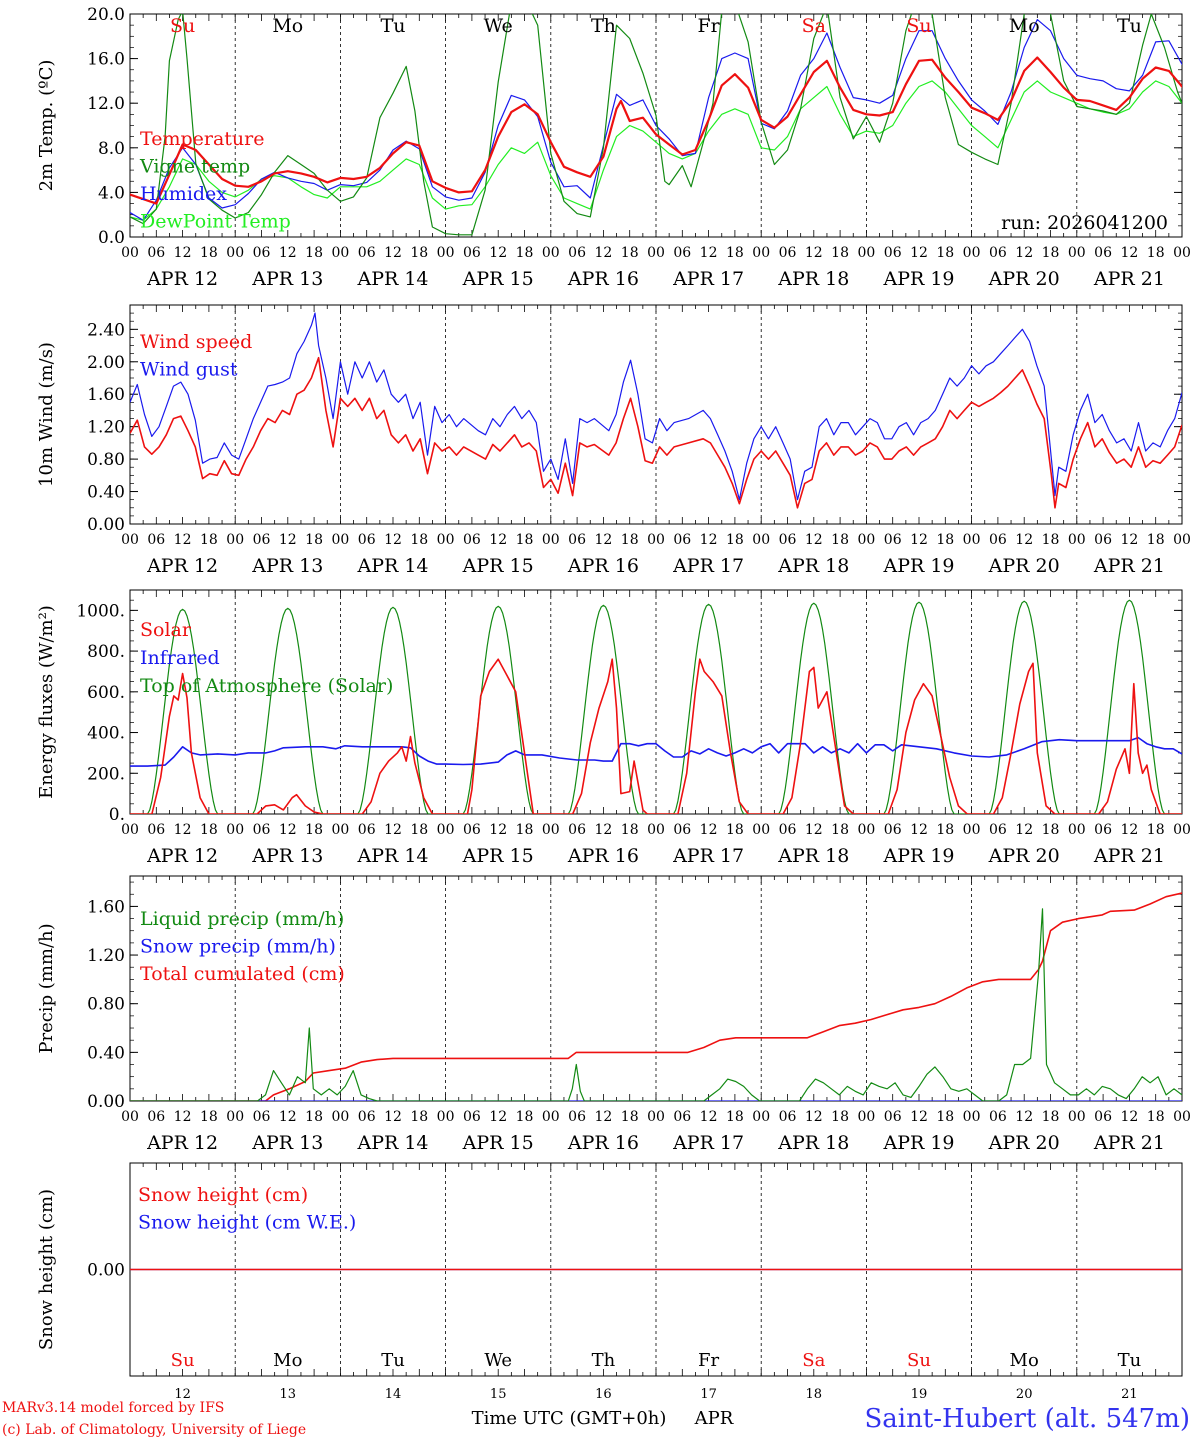 Image resolution: width=1194 pixels, height=1440 pixels. What do you see at coordinates (106, 493) in the screenshot?
I see `y-tick-label: 0.40` at bounding box center [106, 493].